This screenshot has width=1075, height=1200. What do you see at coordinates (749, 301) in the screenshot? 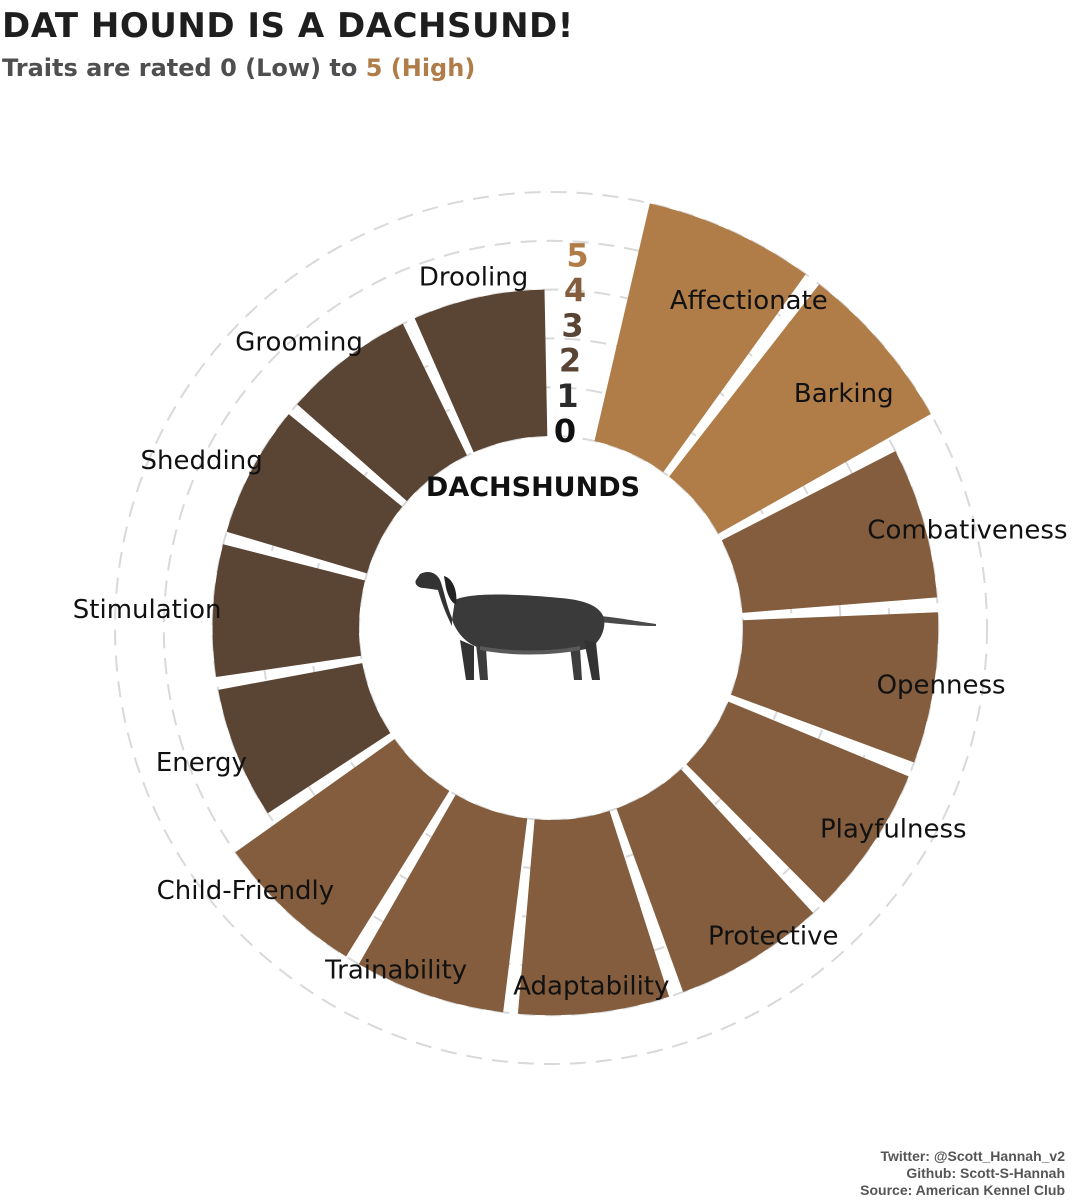
I see `category-label-affectionate: Affectionate` at bounding box center [749, 301].